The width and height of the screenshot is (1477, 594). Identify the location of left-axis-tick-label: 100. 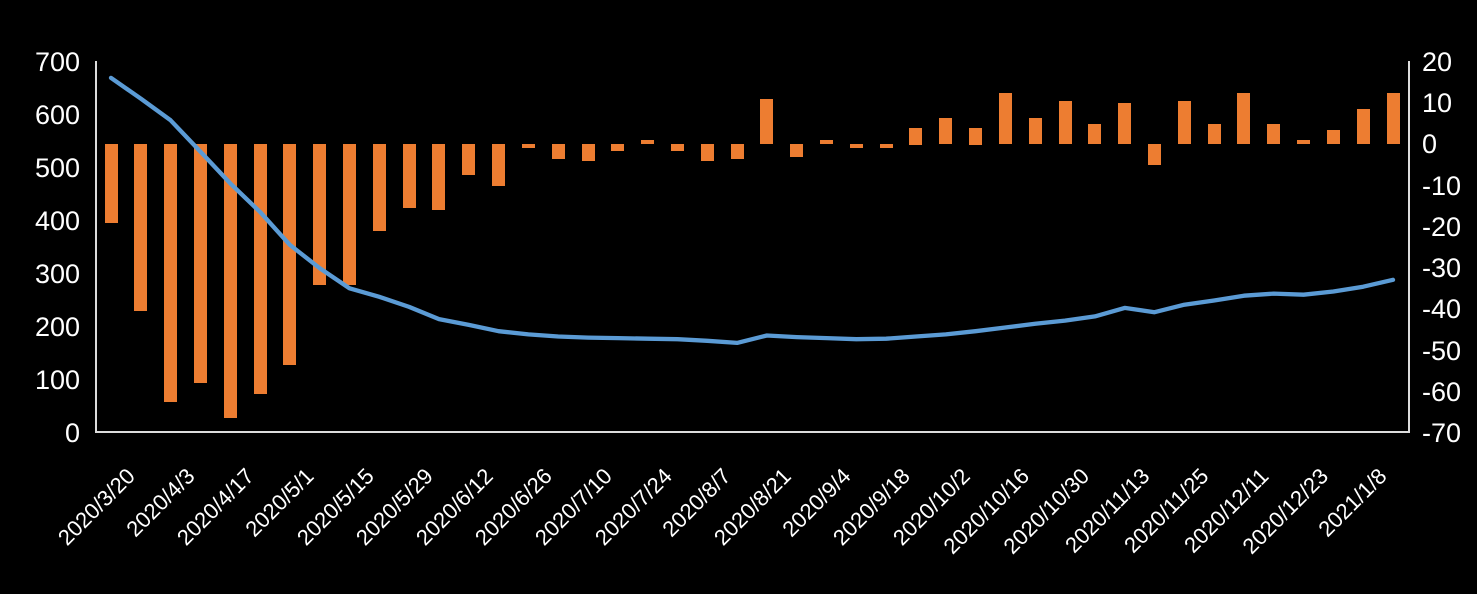
(57, 380).